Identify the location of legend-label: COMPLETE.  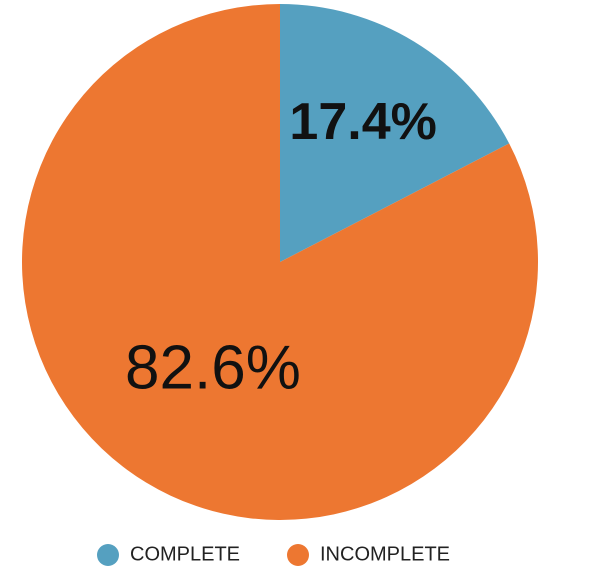
(185, 554).